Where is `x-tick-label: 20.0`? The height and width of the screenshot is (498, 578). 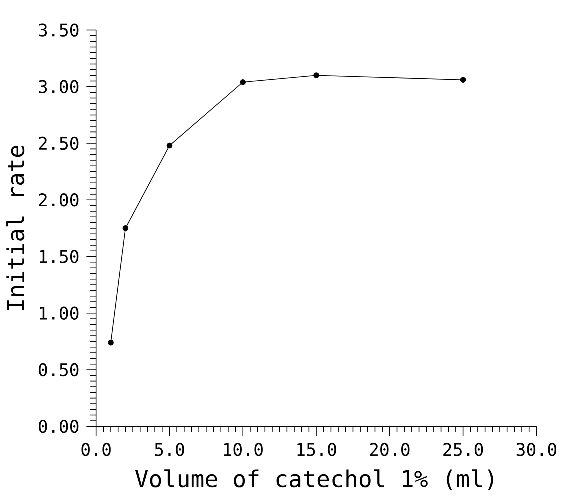 x-tick-label: 20.0 is located at coordinates (390, 449).